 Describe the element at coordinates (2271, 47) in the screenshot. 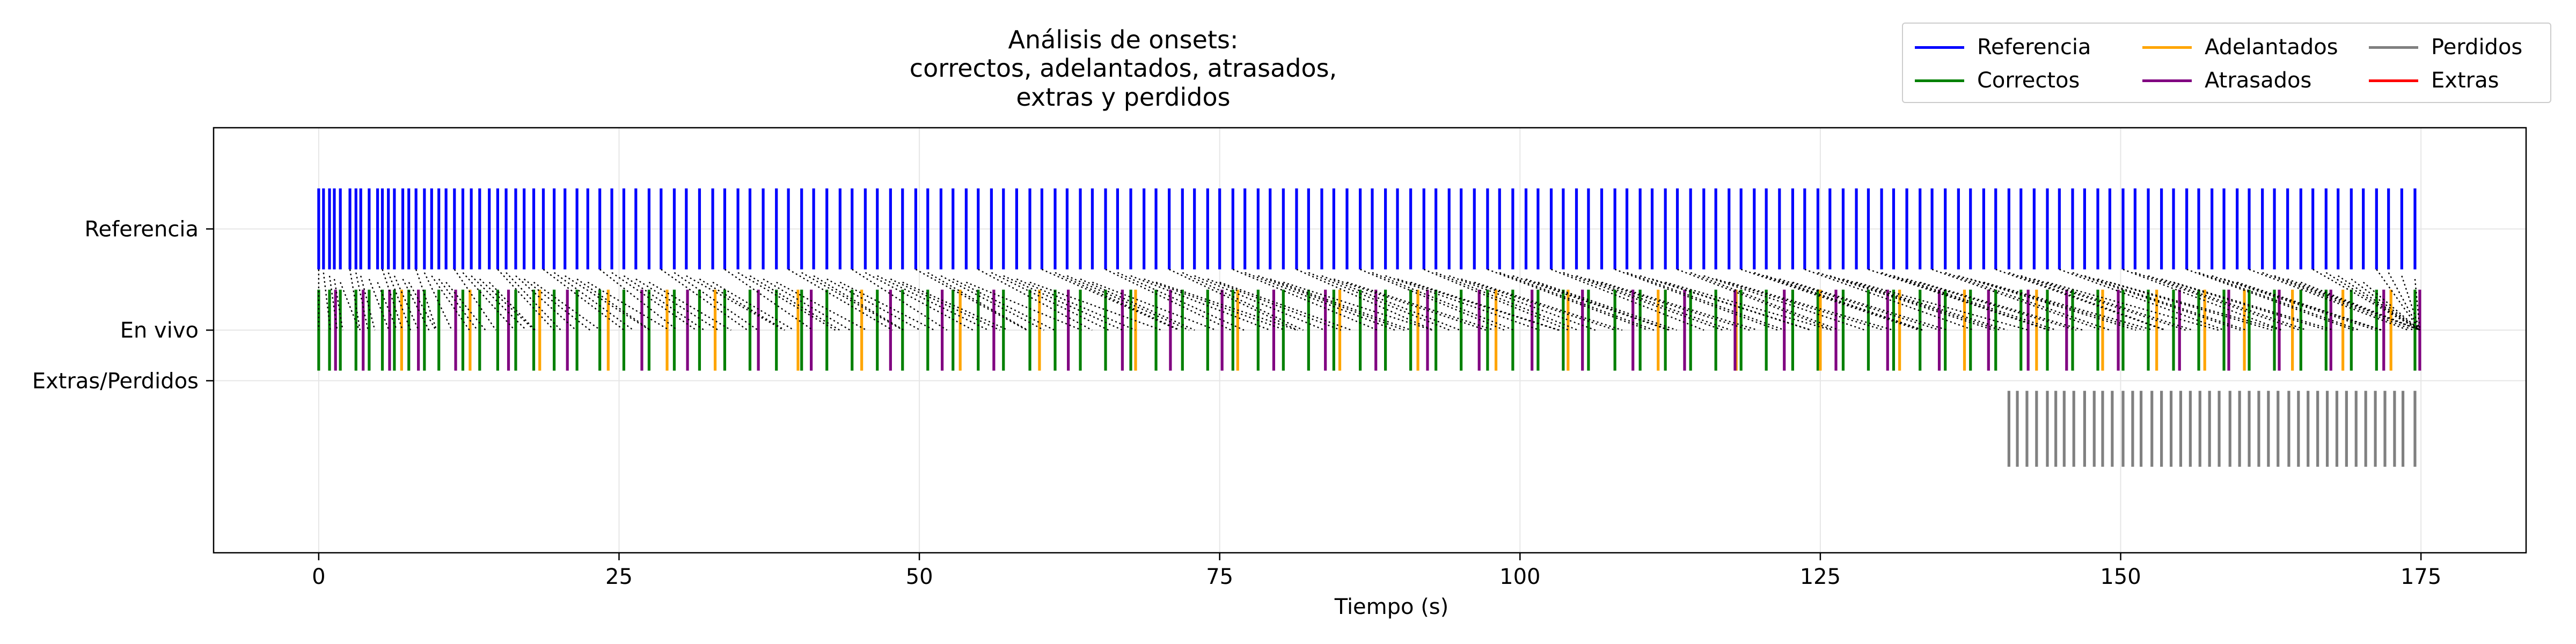

I see `legend-label-adelantados: Adelantados` at that location.